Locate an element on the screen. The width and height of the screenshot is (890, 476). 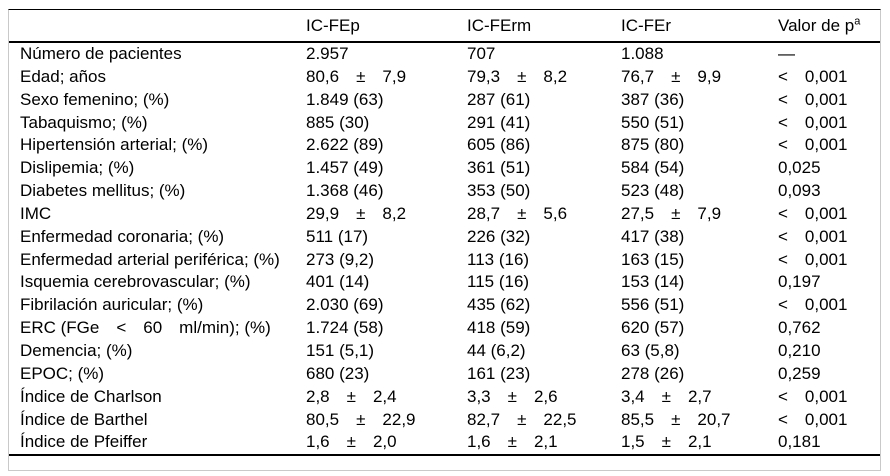
row-label: Número de pacientes is located at coordinates (101, 53).